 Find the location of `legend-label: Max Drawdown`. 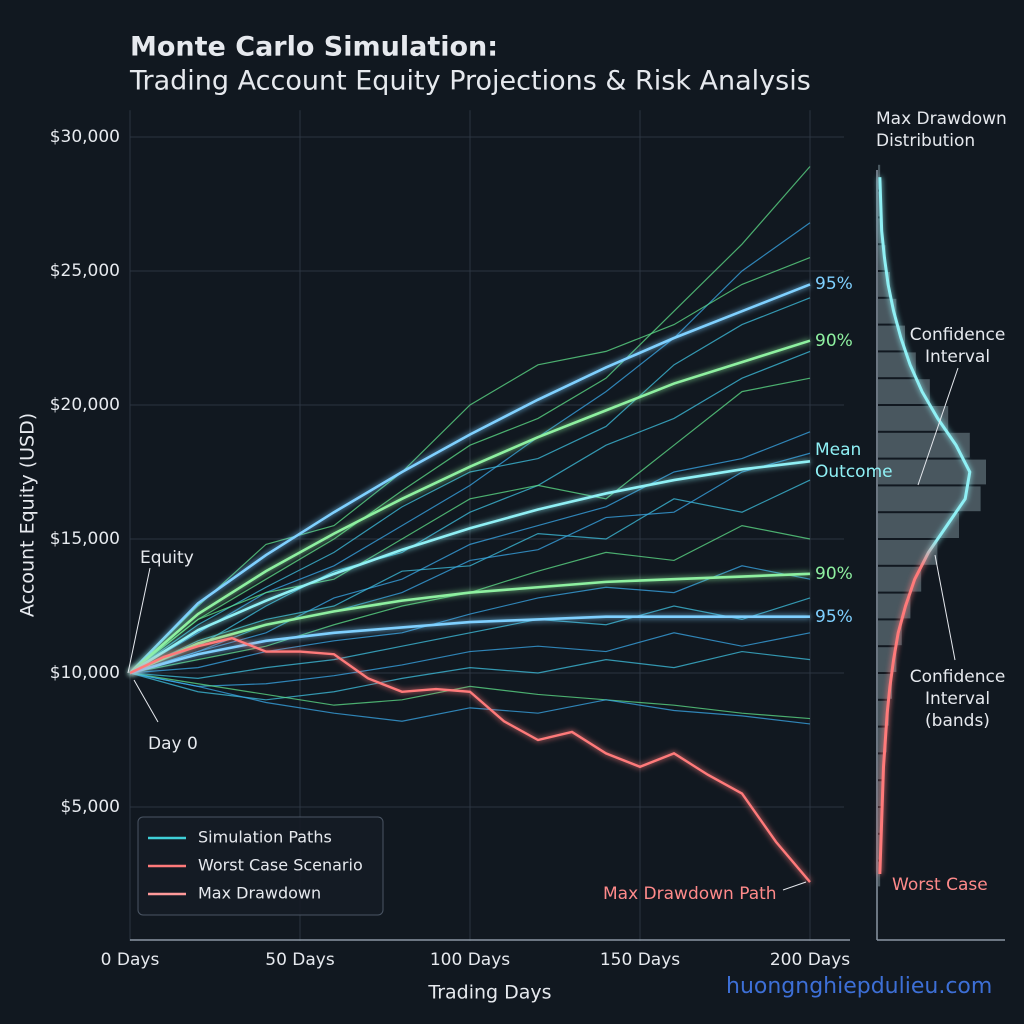

legend-label: Max Drawdown is located at coordinates (259, 893).